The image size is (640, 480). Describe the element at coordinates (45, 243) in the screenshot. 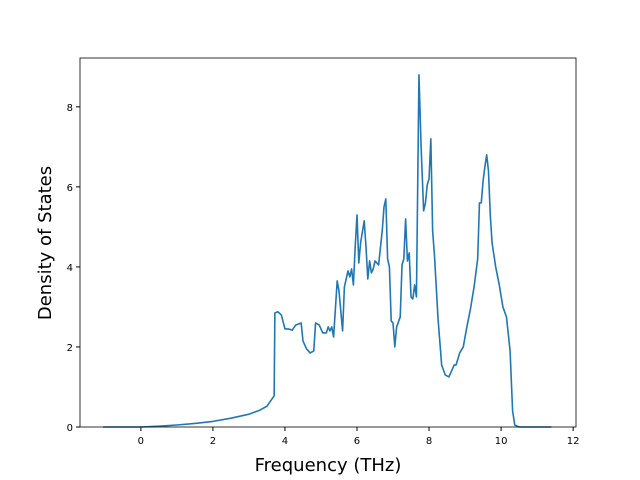

I see `y-axis-label: Density of States` at that location.